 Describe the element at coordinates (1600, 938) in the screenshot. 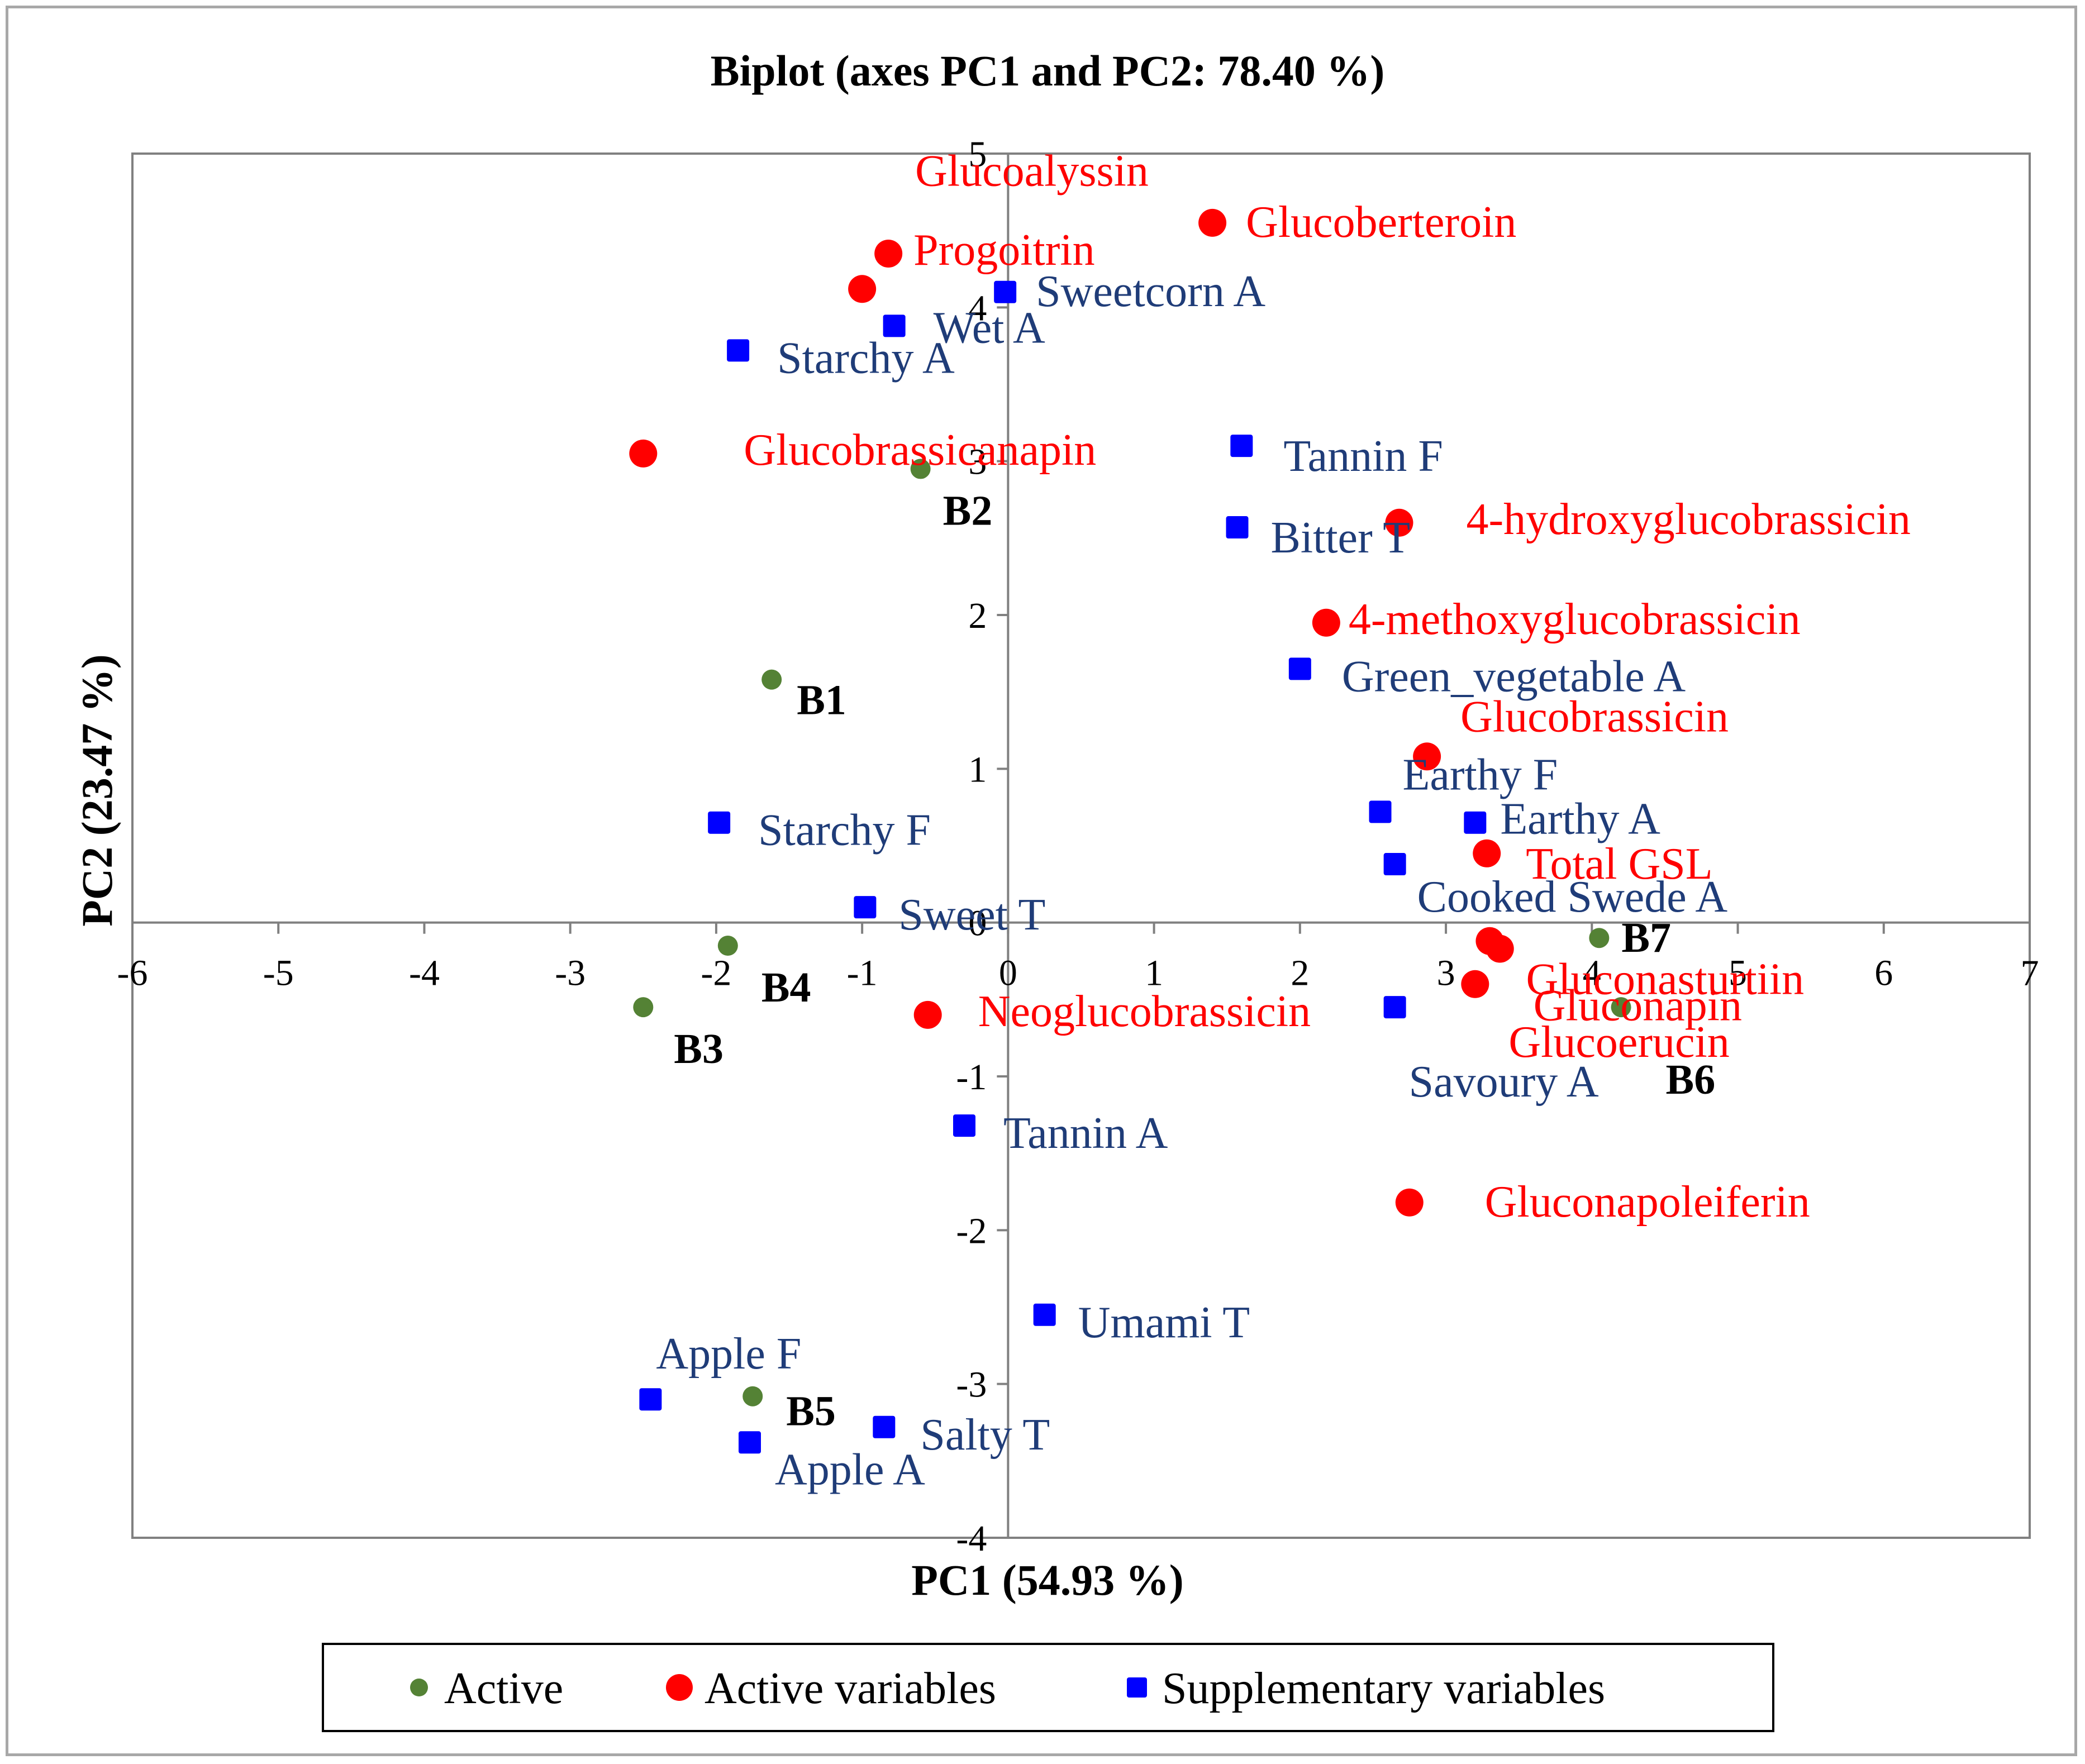

I see `point-b7` at that location.